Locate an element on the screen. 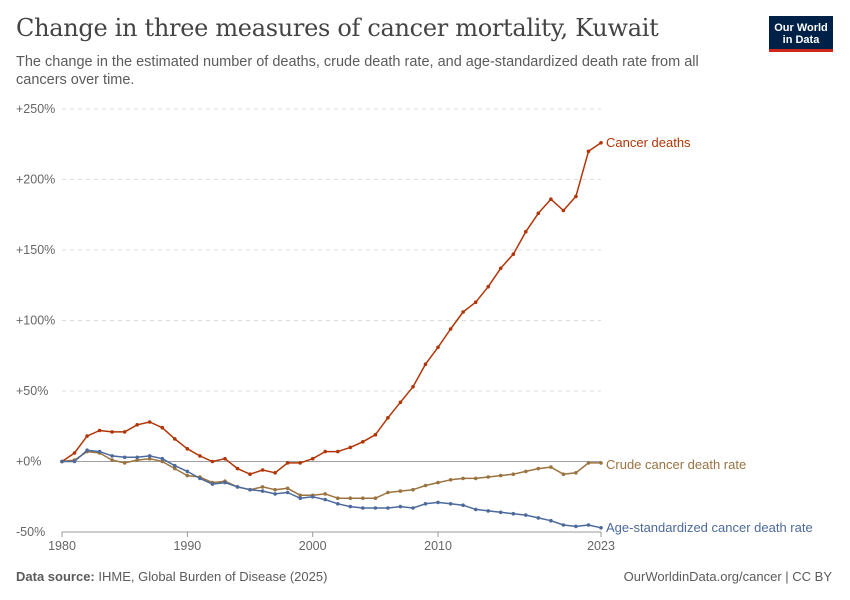 This screenshot has height=600, width=850. y-tick-label: +100% is located at coordinates (35, 321).